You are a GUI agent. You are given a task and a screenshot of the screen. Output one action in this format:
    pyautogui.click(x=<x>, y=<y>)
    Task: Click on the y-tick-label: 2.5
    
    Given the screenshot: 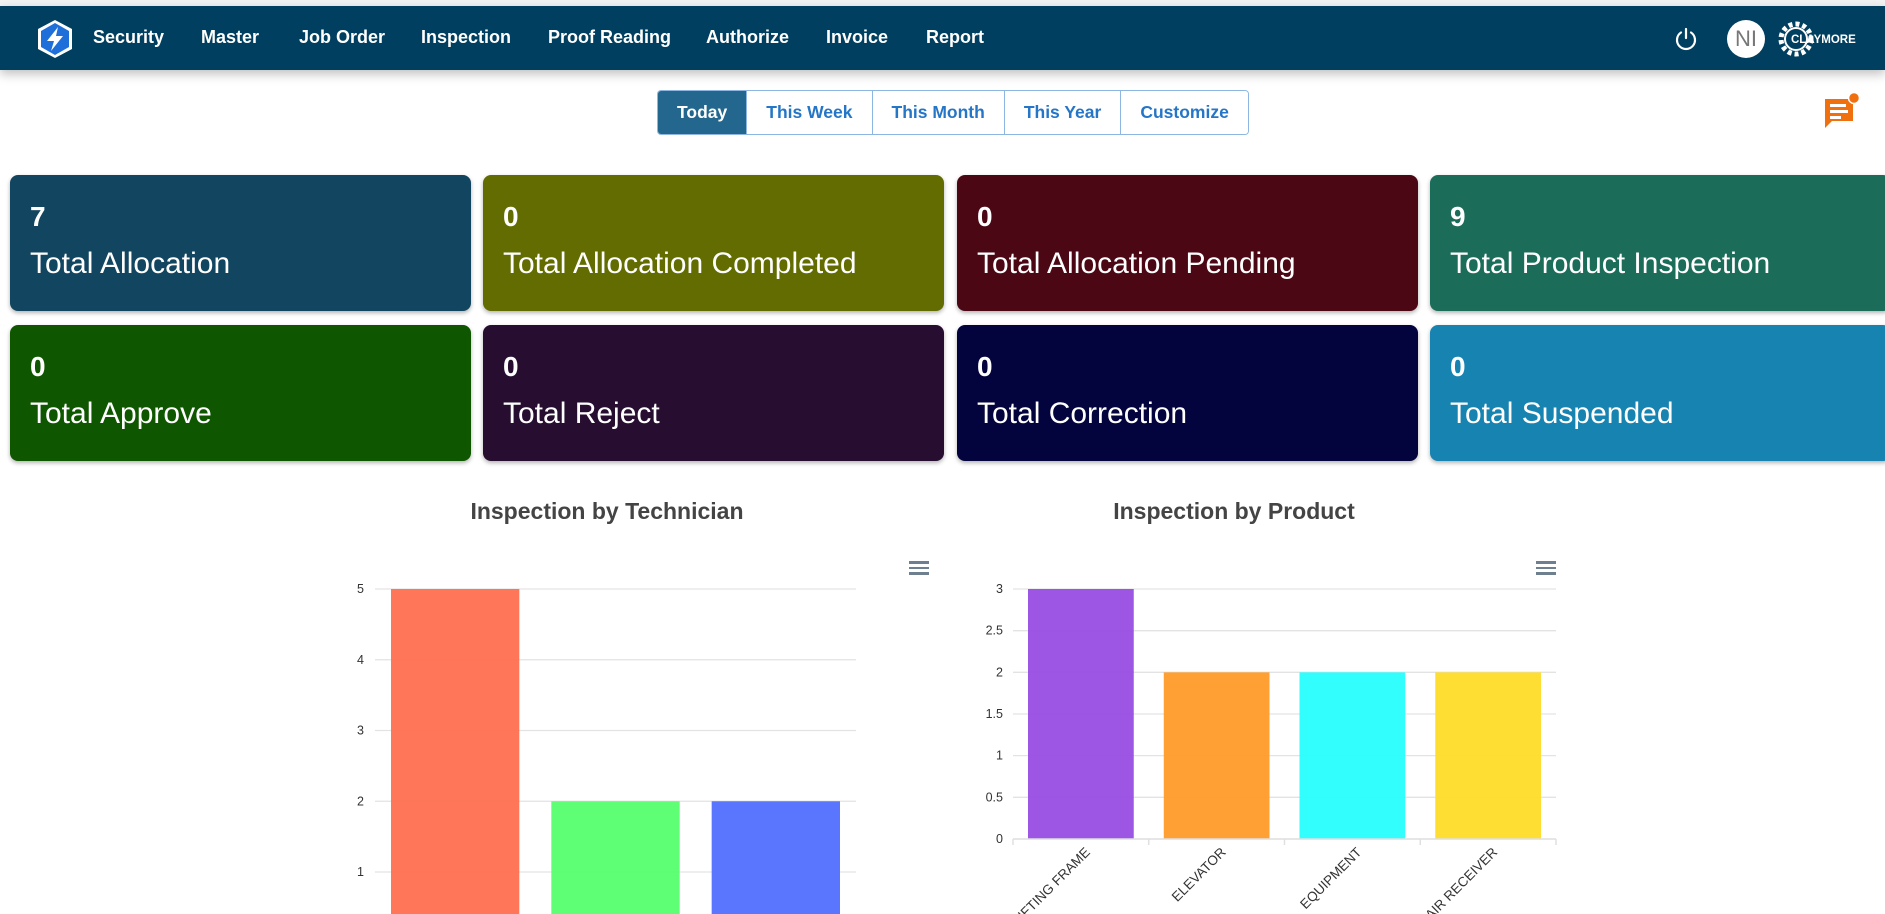 What is the action you would take?
    pyautogui.click(x=994, y=631)
    